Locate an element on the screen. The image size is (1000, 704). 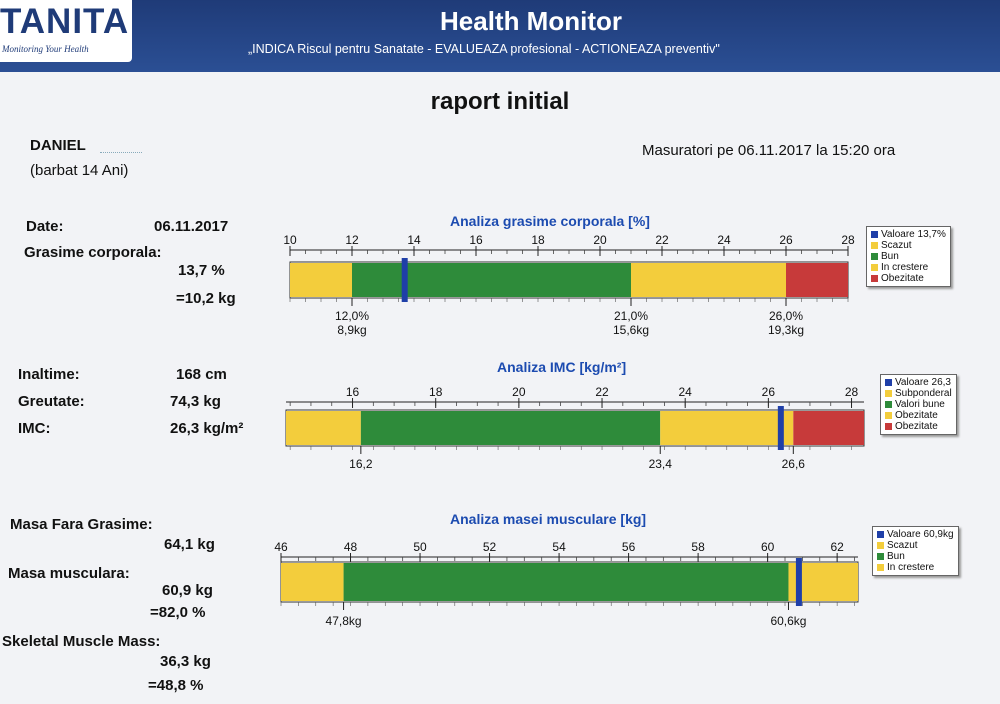
fat-kg: =10,2 kg is located at coordinates (206, 298).